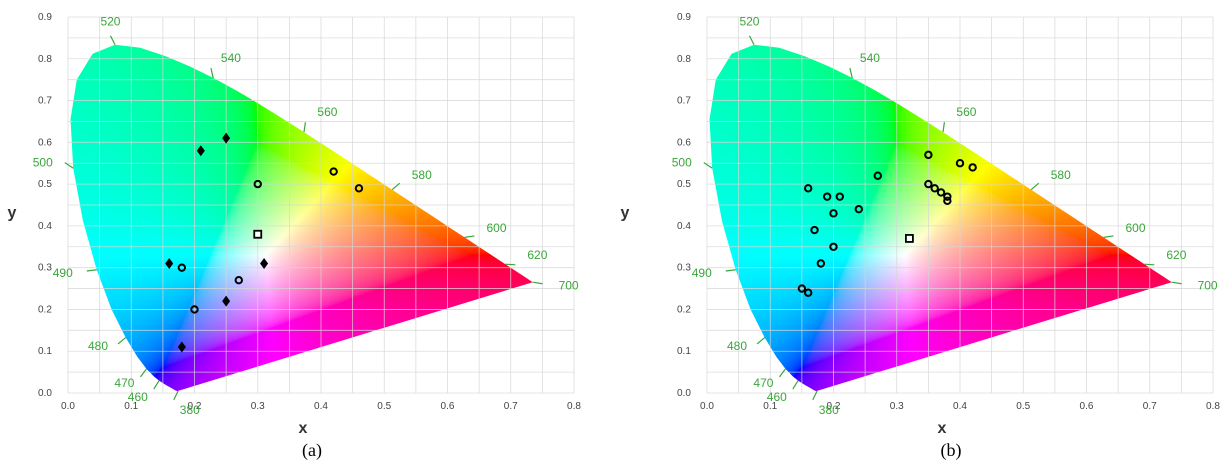 This screenshot has height=462, width=1226. I want to click on wavelength-label: 500, so click(43, 163).